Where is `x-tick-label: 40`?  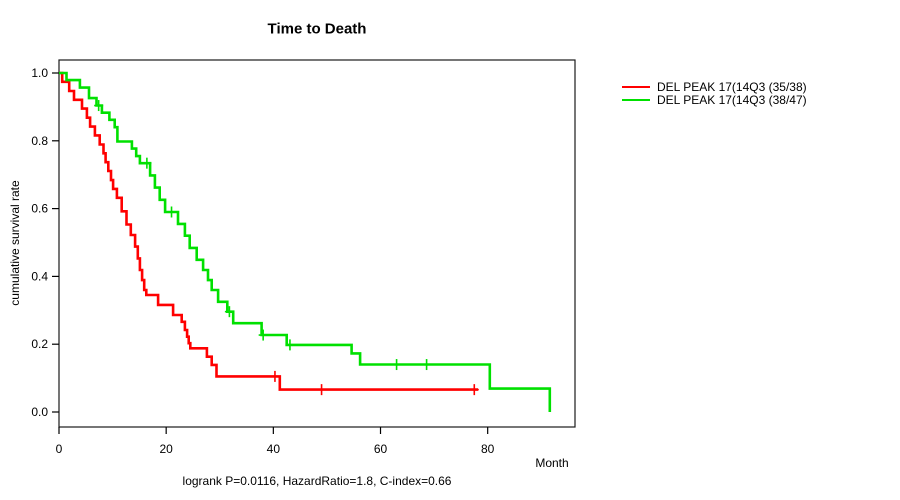
x-tick-label: 40 is located at coordinates (274, 449).